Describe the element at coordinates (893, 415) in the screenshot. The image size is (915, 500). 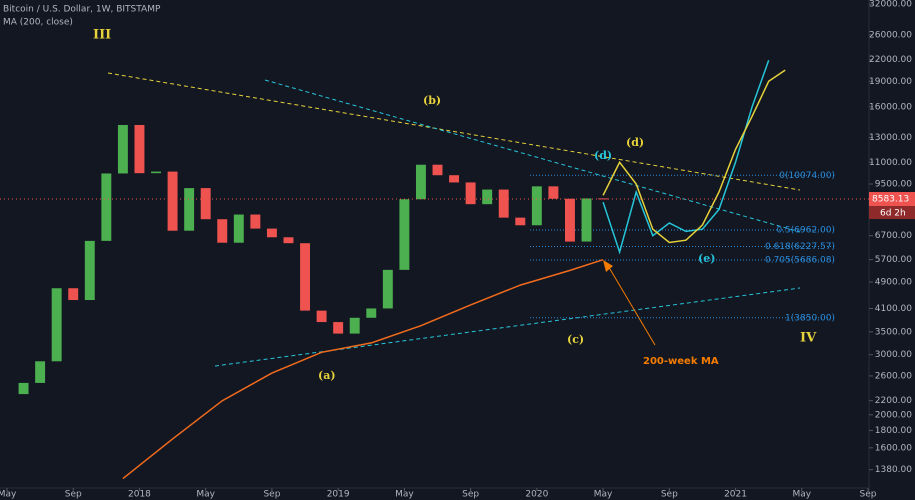
I see `y-tick-label: 2000.00` at that location.